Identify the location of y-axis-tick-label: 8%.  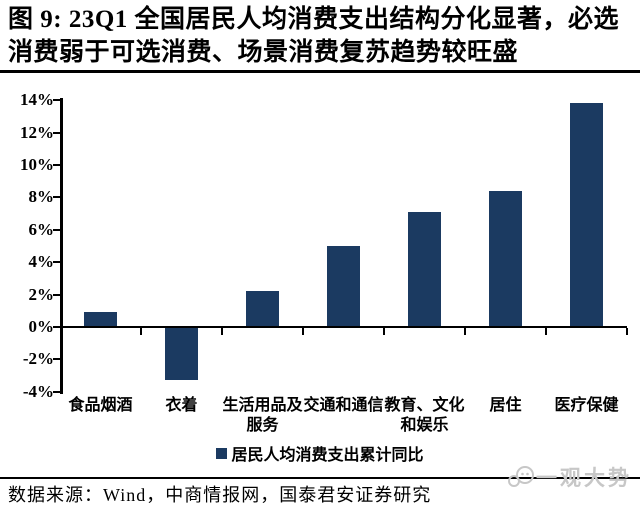
(41, 197).